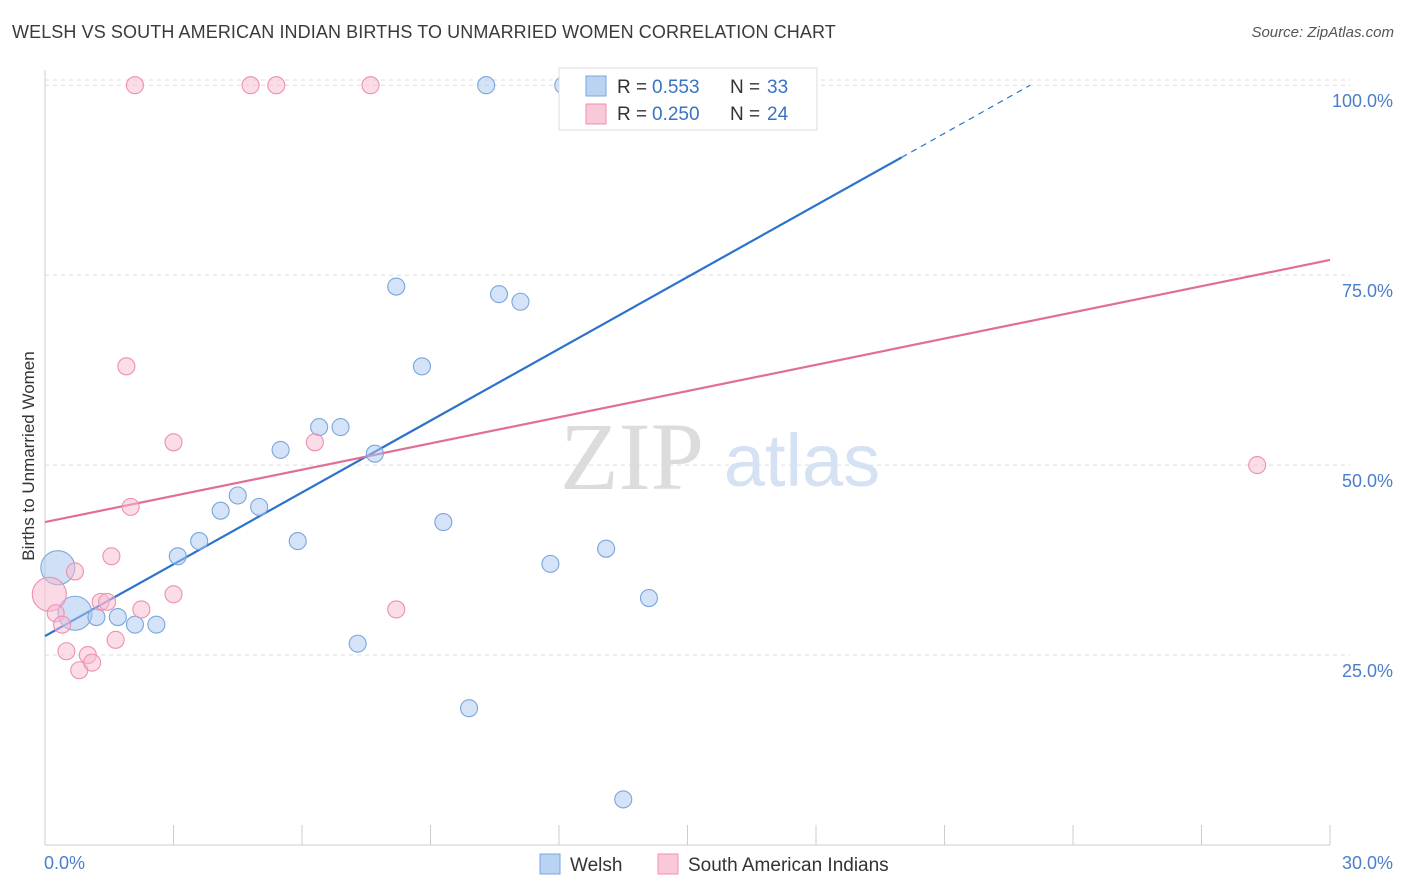  Describe the element at coordinates (778, 114) in the screenshot. I see `legend-n-value-2: 24` at that location.